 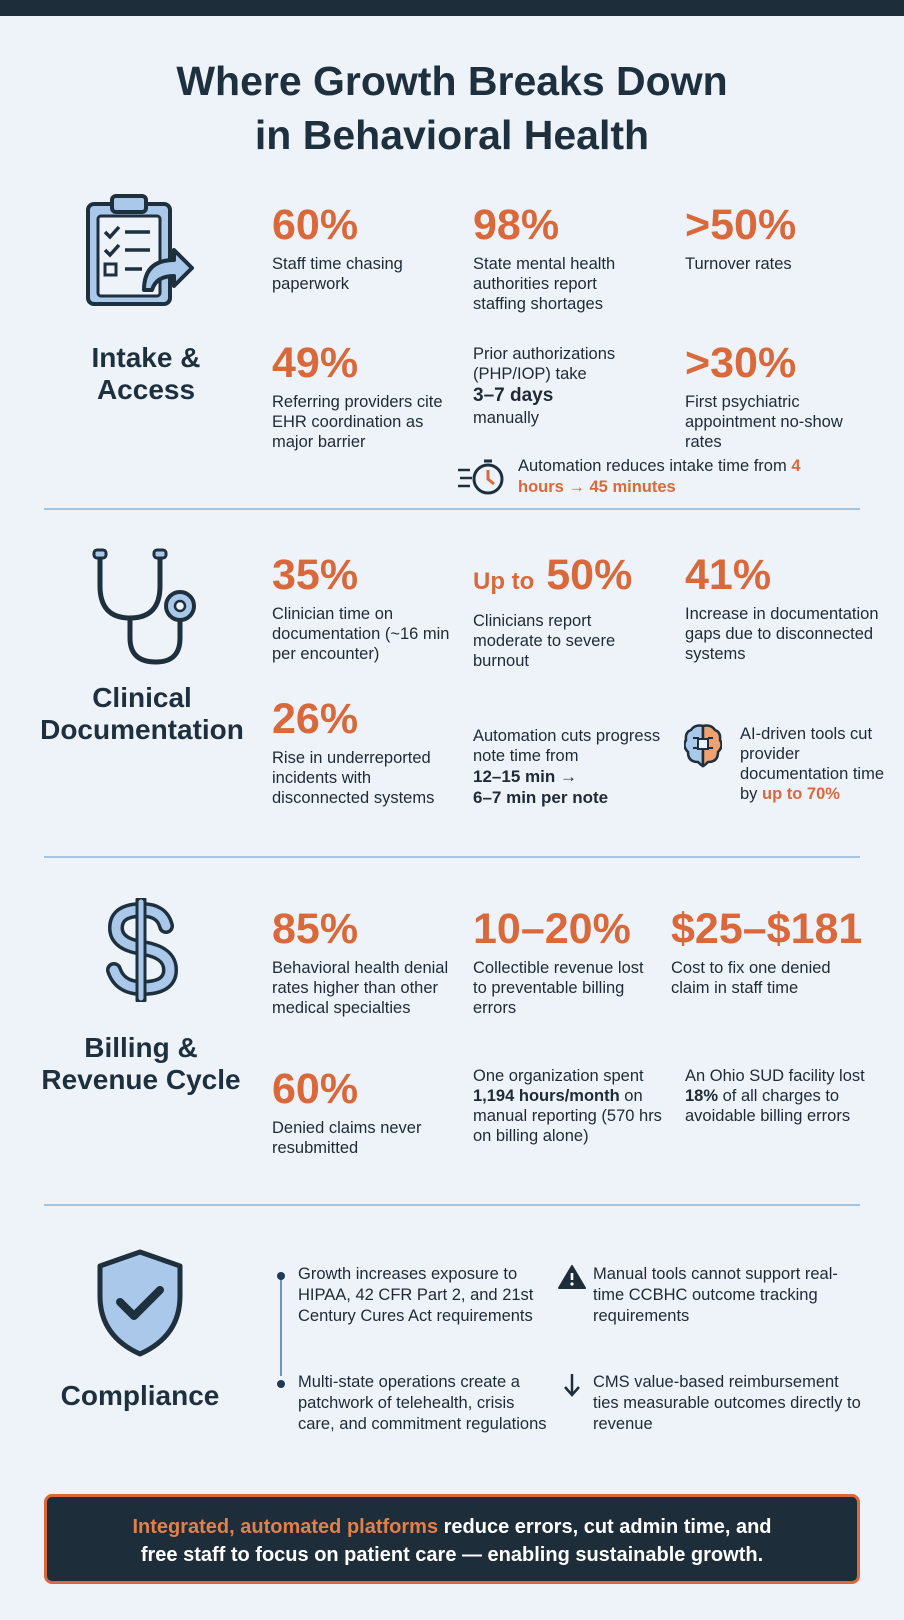 What do you see at coordinates (483, 478) in the screenshot?
I see `stopwatch-icon` at bounding box center [483, 478].